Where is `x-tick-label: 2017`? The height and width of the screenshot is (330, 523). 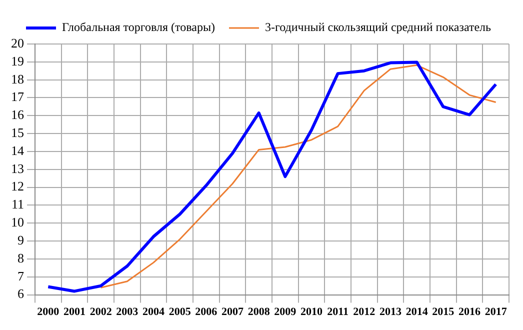 x-tick-label: 2017 is located at coordinates (496, 312).